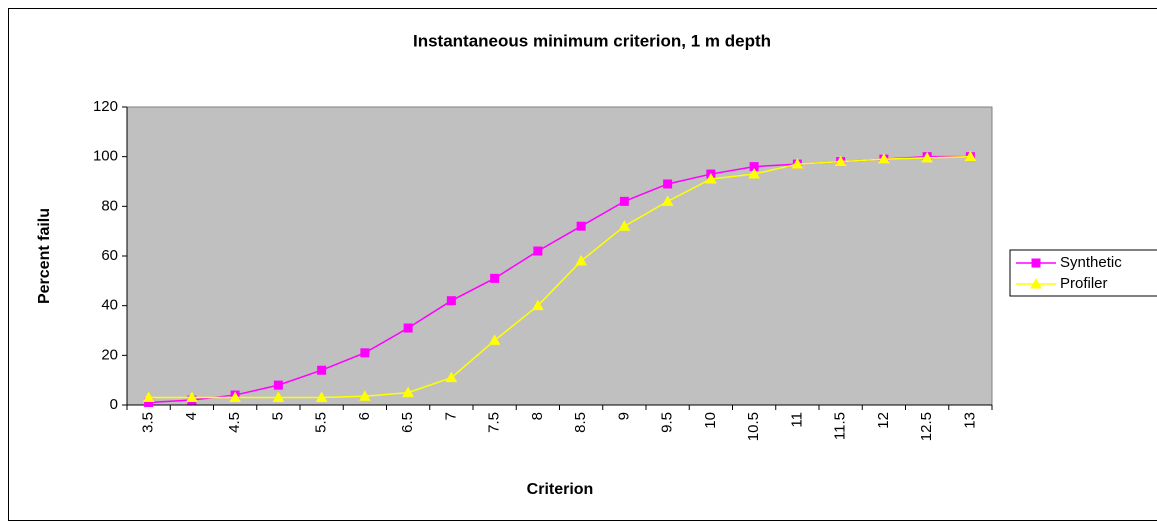 Image resolution: width=1157 pixels, height=523 pixels. What do you see at coordinates (364, 416) in the screenshot?
I see `x-tick-label: 6` at bounding box center [364, 416].